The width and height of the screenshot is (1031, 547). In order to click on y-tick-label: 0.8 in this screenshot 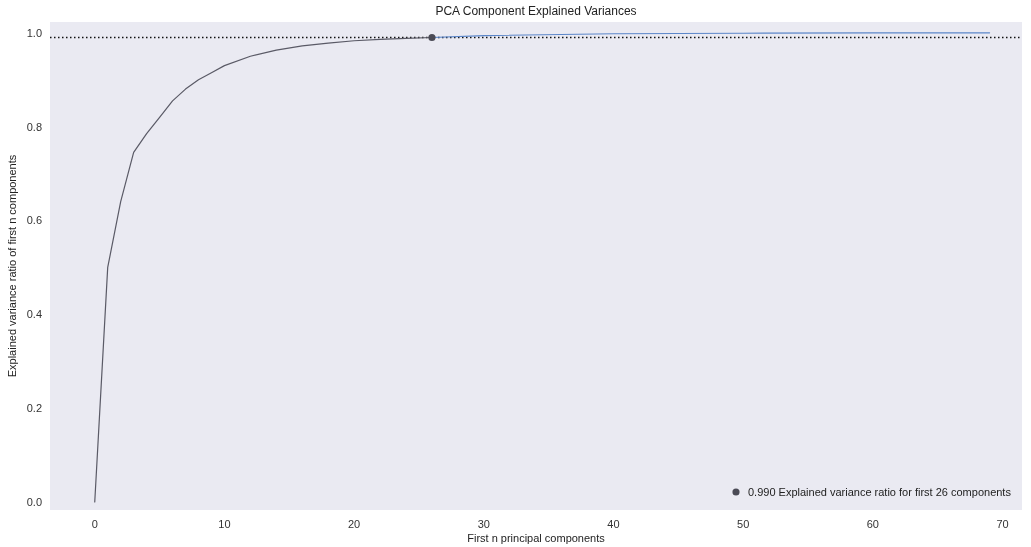, I will do `click(34, 126)`.